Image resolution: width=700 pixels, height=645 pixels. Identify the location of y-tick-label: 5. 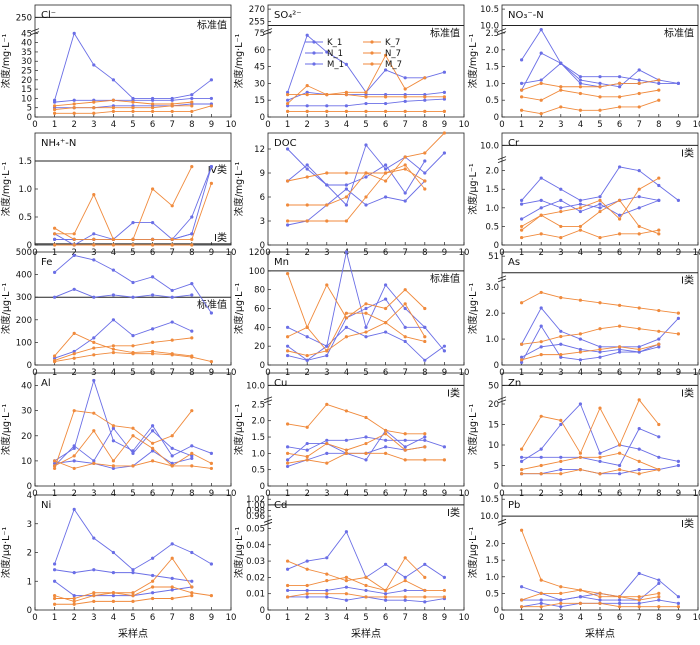
(496, 467).